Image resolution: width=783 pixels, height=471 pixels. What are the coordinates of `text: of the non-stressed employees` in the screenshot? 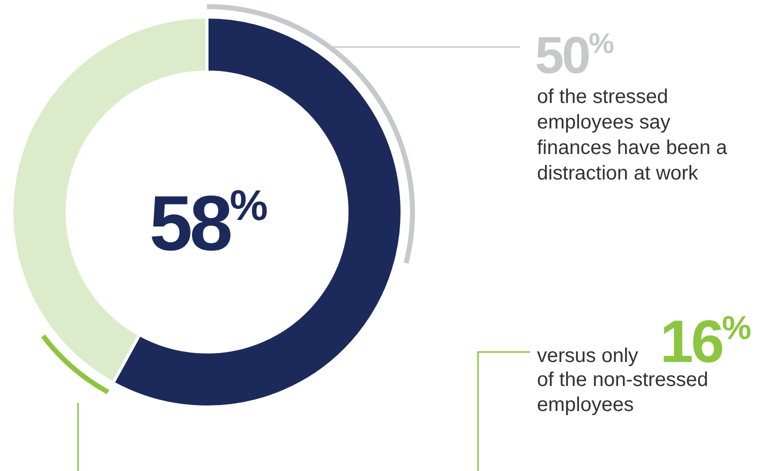 It's located at (622, 392).